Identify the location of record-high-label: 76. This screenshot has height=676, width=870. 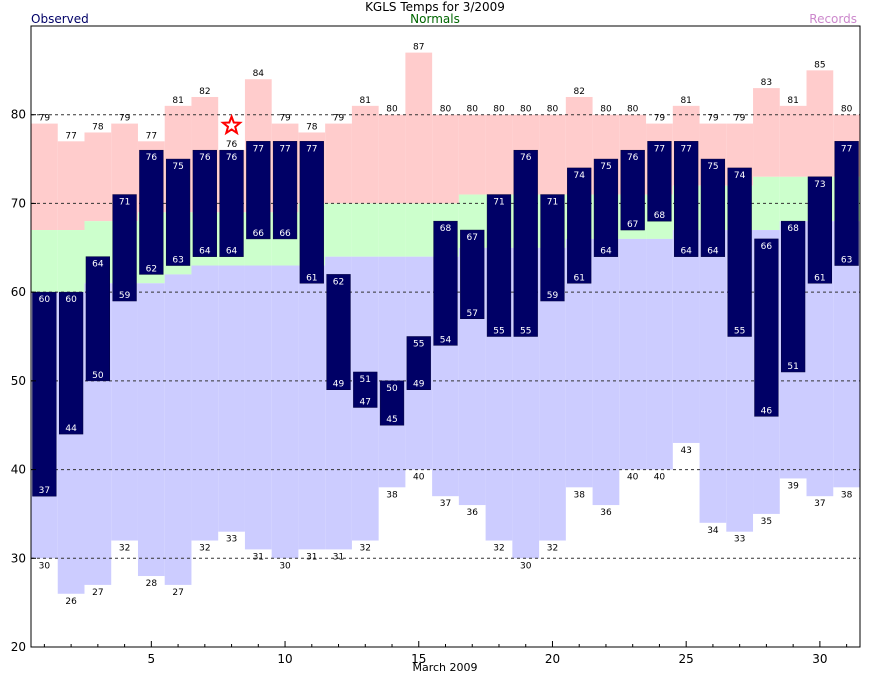
(232, 145).